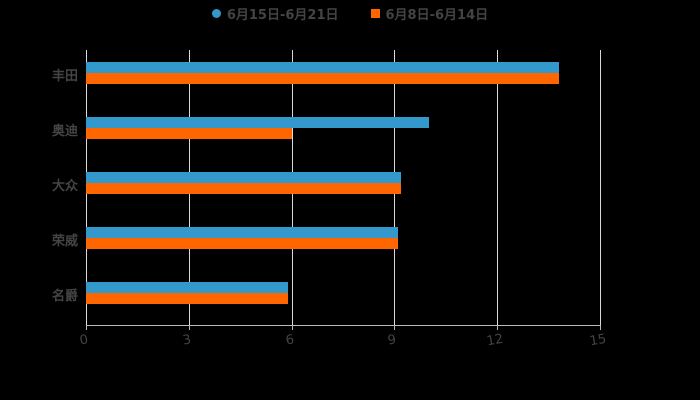 Image resolution: width=700 pixels, height=400 pixels. Describe the element at coordinates (64, 241) in the screenshot. I see `y-category-label: 荣威` at that location.